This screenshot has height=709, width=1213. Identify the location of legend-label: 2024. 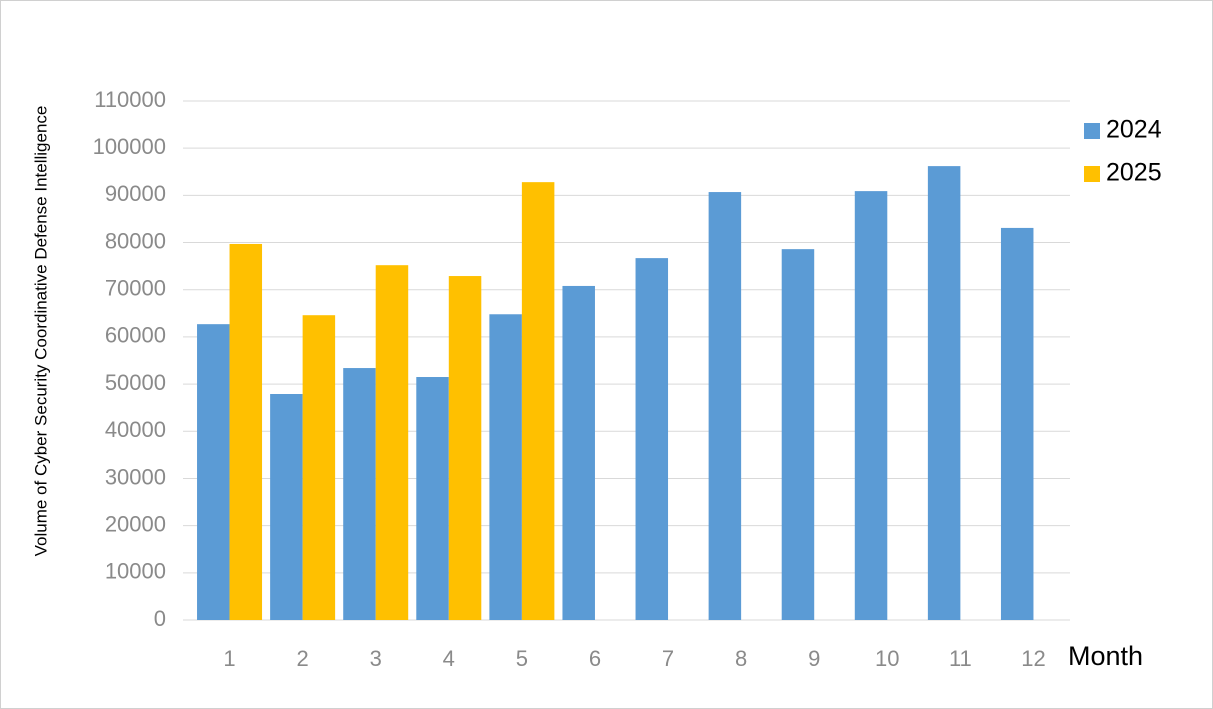
(1134, 130).